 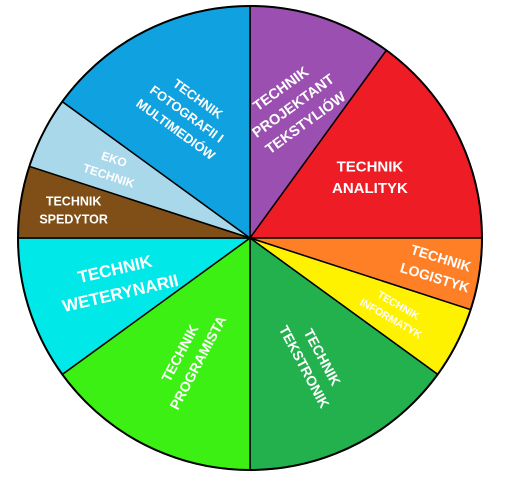 I want to click on segment-label-technik-spedytor: TECHNIK SPEDYTOR, so click(x=73, y=210).